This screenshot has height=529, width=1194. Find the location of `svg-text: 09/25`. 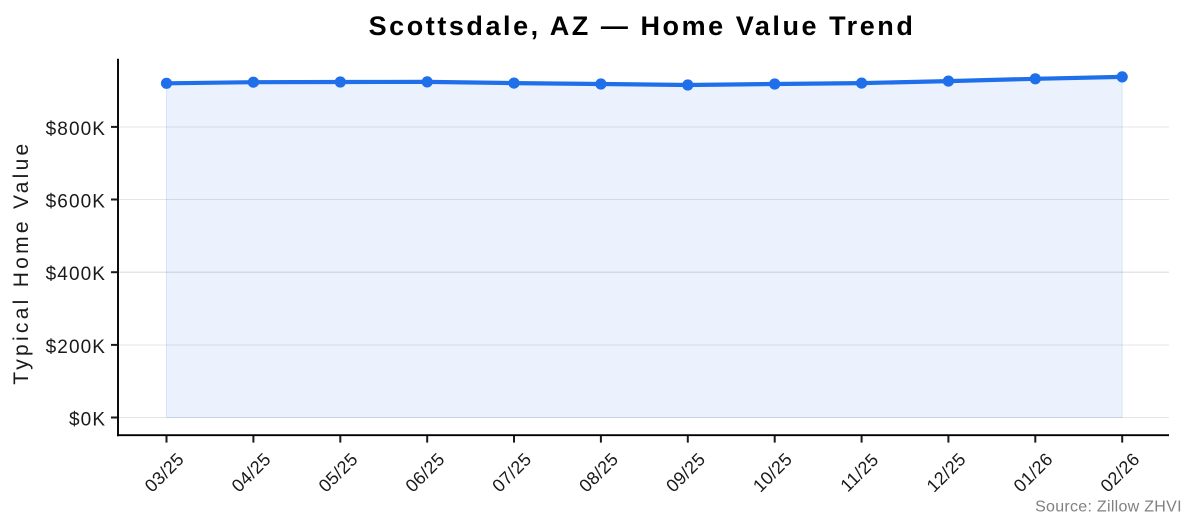

svg-text: 09/25 is located at coordinates (685, 472).